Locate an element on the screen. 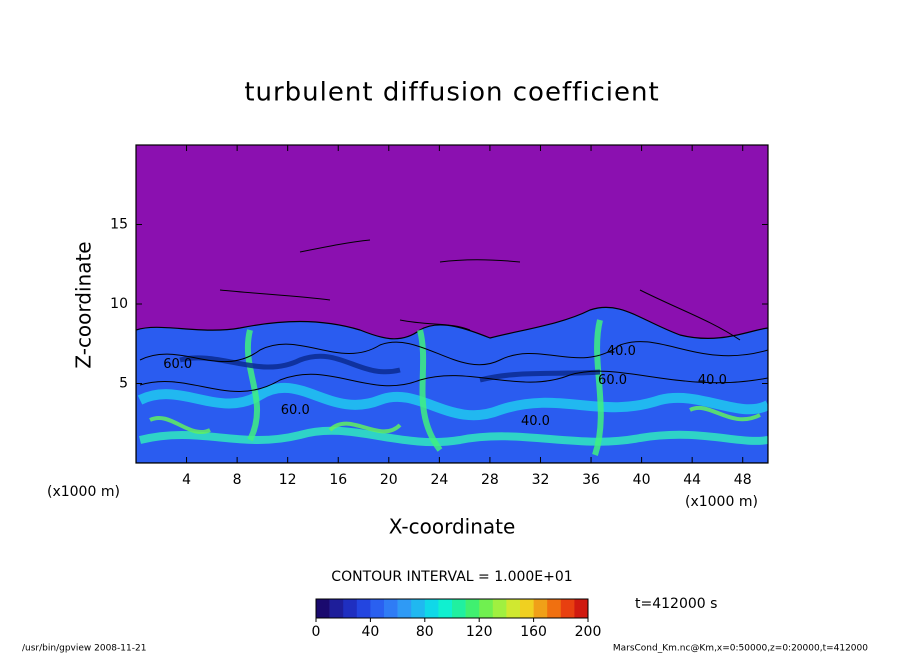 This screenshot has width=904, height=654. colorbar-tick-label: 120 is located at coordinates (479, 632).